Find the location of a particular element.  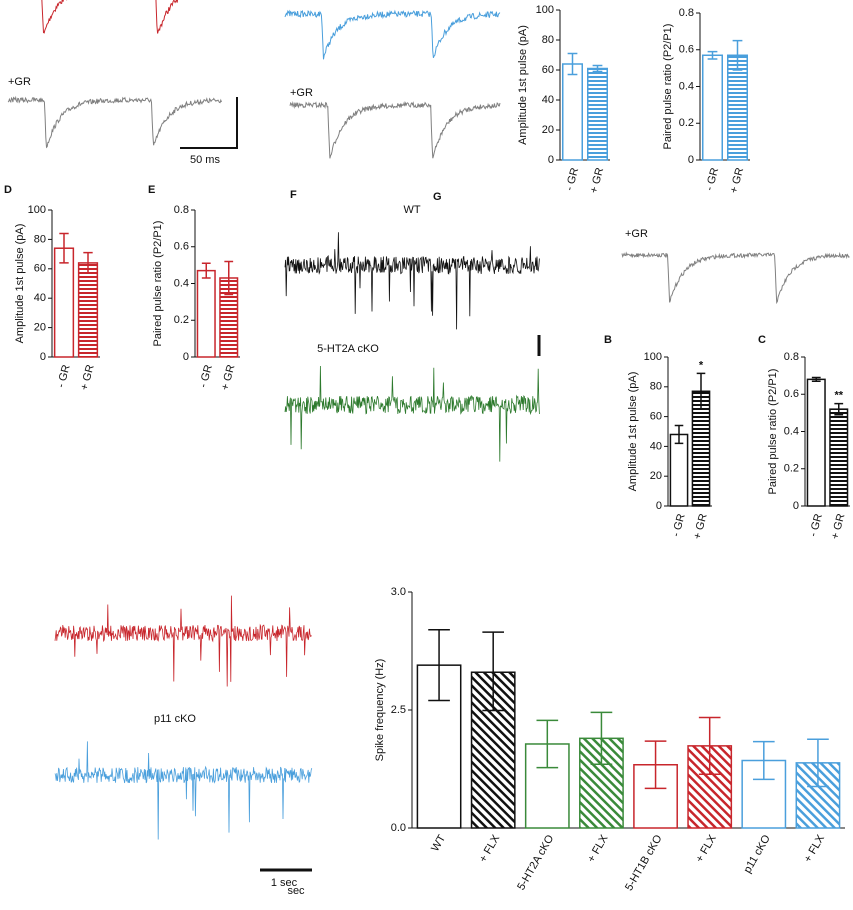

significance: ** is located at coordinates (838, 395).